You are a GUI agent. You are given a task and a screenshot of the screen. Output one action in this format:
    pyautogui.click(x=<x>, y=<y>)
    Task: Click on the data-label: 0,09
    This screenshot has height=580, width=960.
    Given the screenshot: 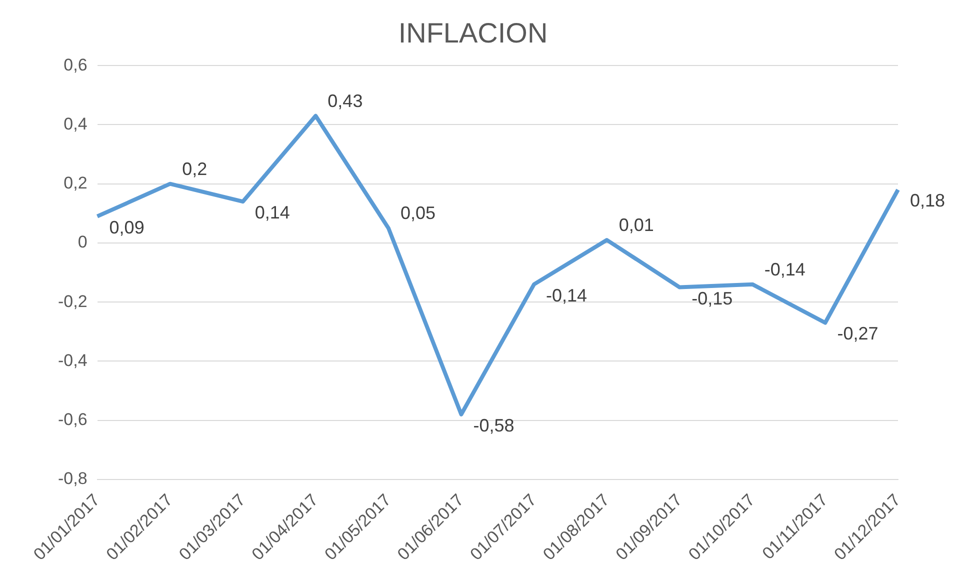 What is the action you would take?
    pyautogui.click(x=126, y=227)
    